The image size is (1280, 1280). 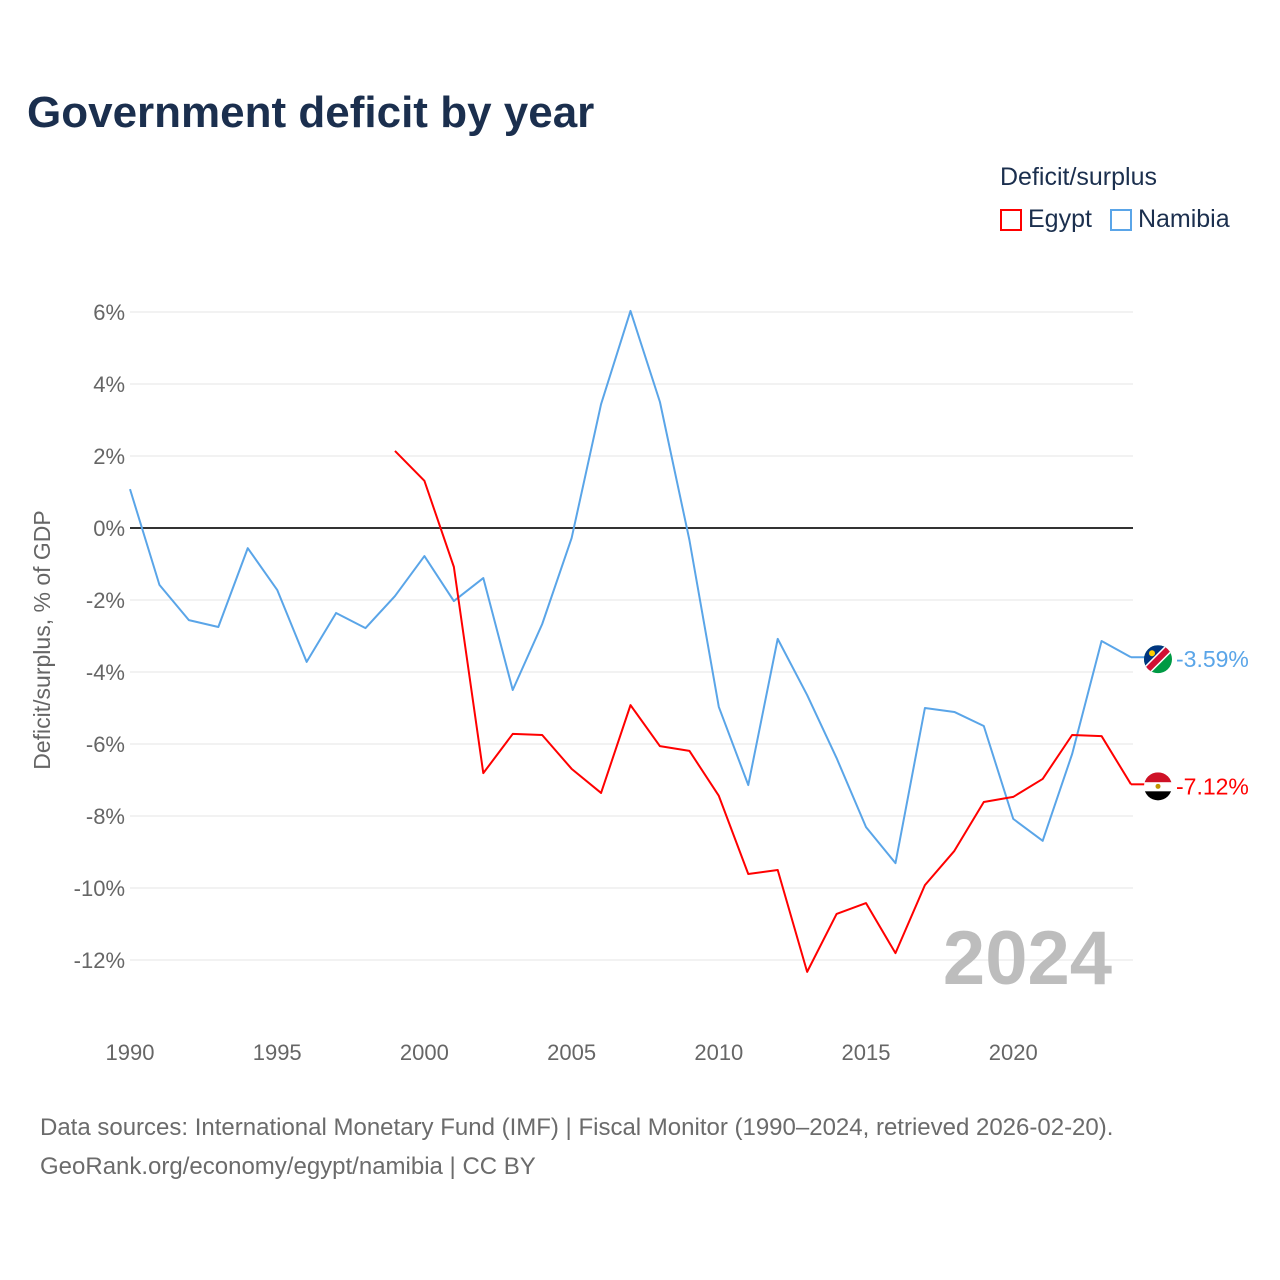 What do you see at coordinates (1212, 786) in the screenshot?
I see `end-value-label-egypt: -7.12%` at bounding box center [1212, 786].